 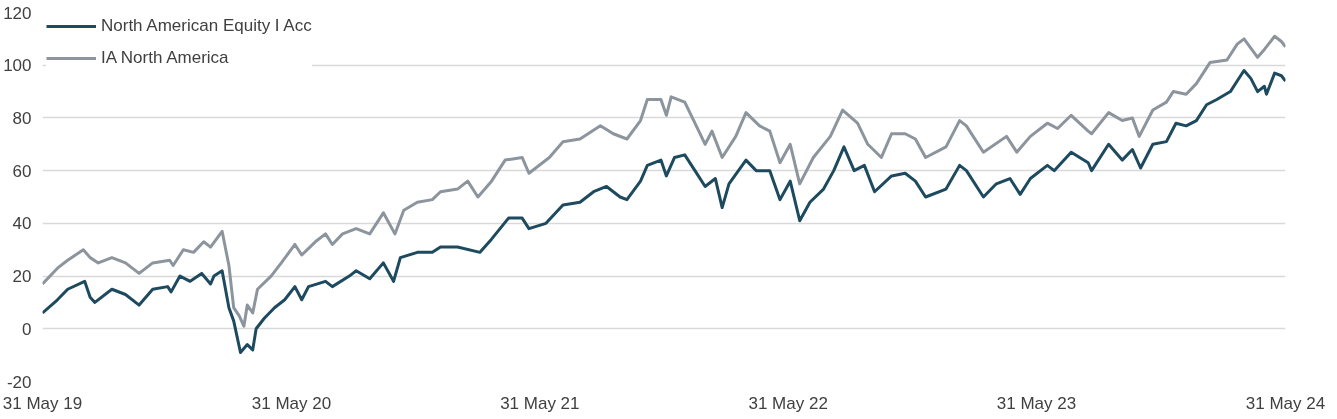 I want to click on x-tick-label: 31 May 24, so click(x=1285, y=403).